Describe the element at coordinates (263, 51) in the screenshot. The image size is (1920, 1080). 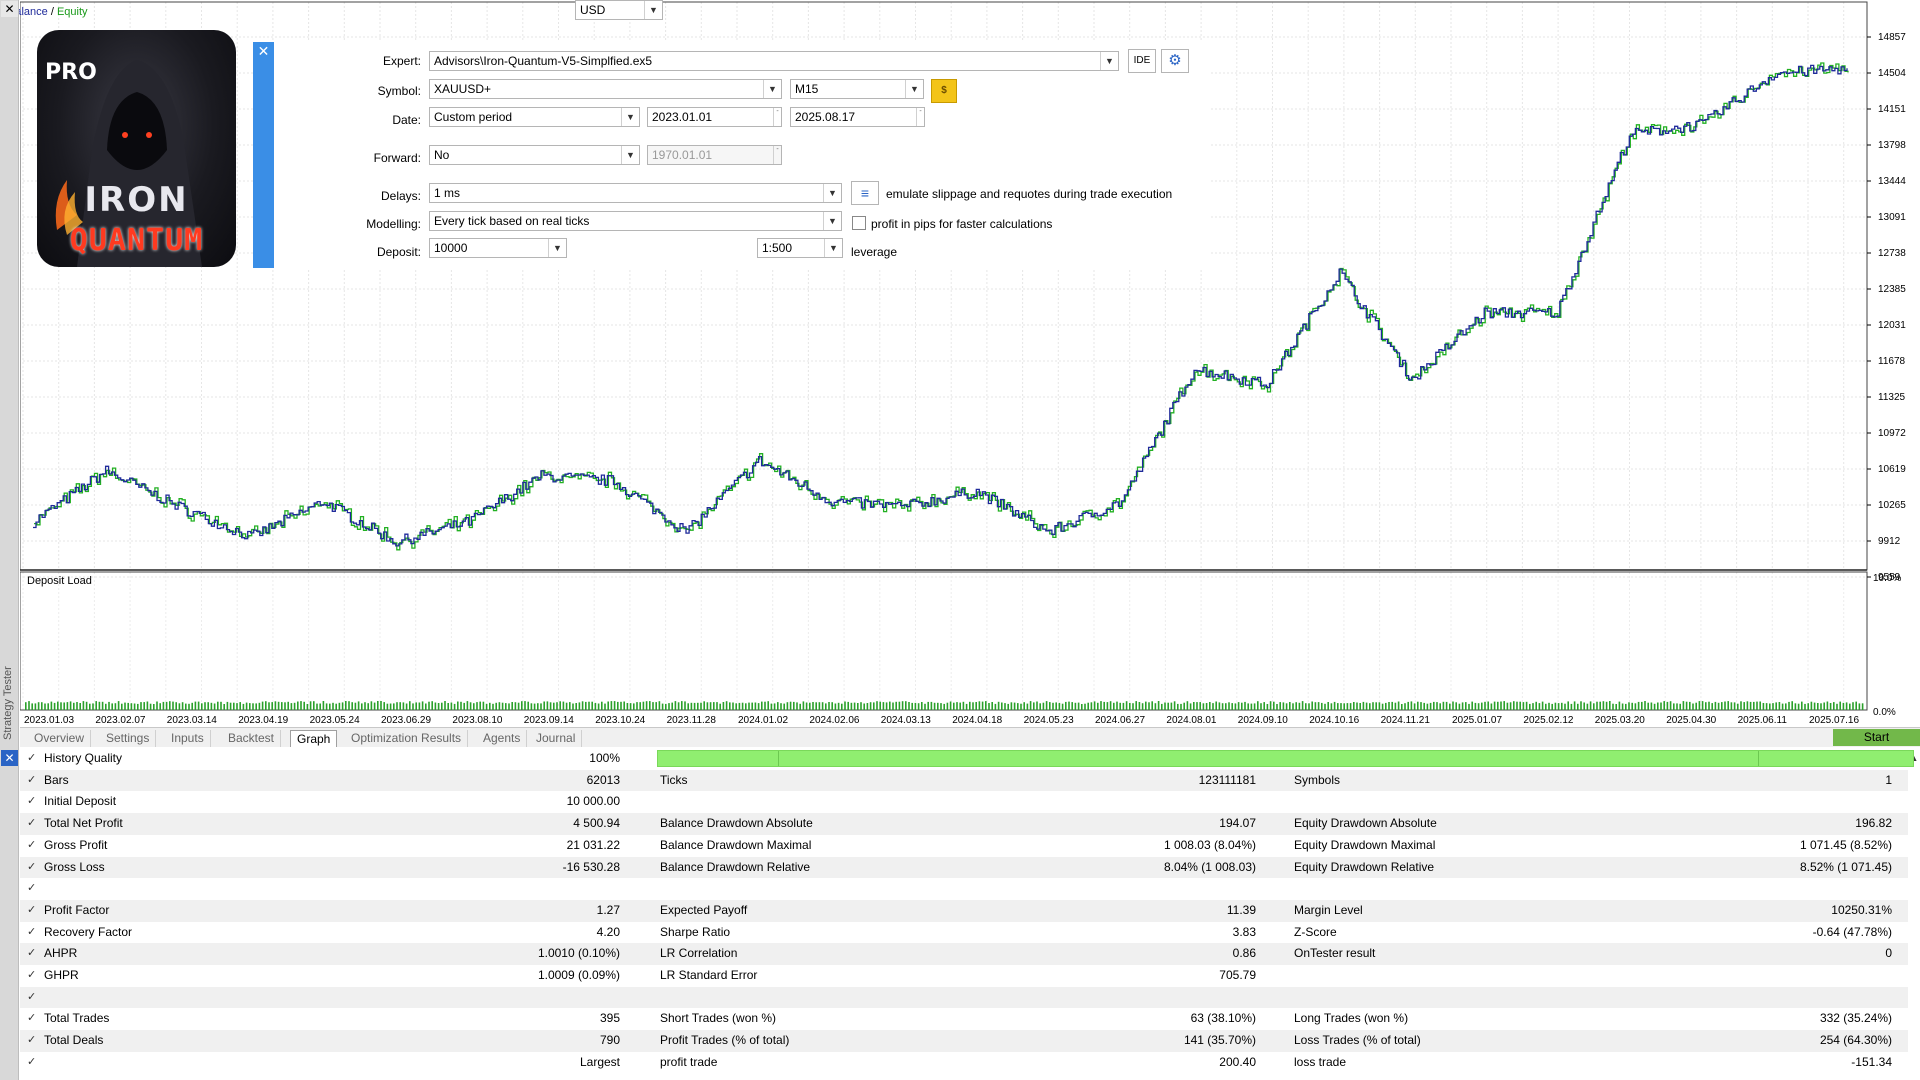
I see `settings-close-icon: ✕` at that location.